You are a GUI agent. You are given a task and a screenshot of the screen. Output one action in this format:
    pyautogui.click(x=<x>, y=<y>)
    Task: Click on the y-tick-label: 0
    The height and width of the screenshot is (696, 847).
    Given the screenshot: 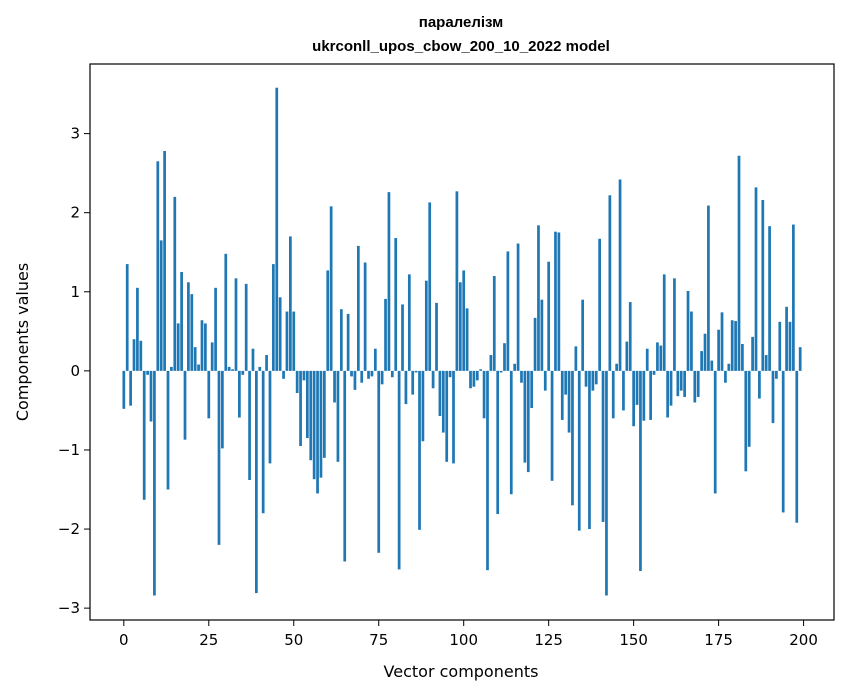 What is the action you would take?
    pyautogui.click(x=75, y=371)
    